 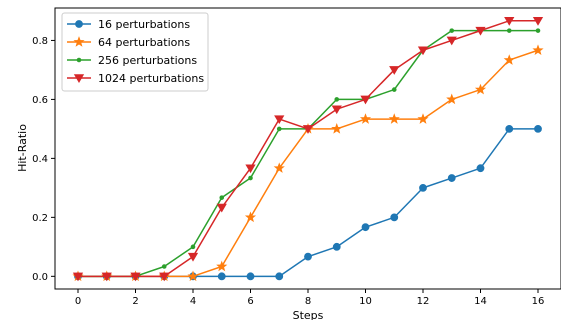 What do you see at coordinates (151, 78) in the screenshot?
I see `legend-label: 1024 perturbations` at bounding box center [151, 78].